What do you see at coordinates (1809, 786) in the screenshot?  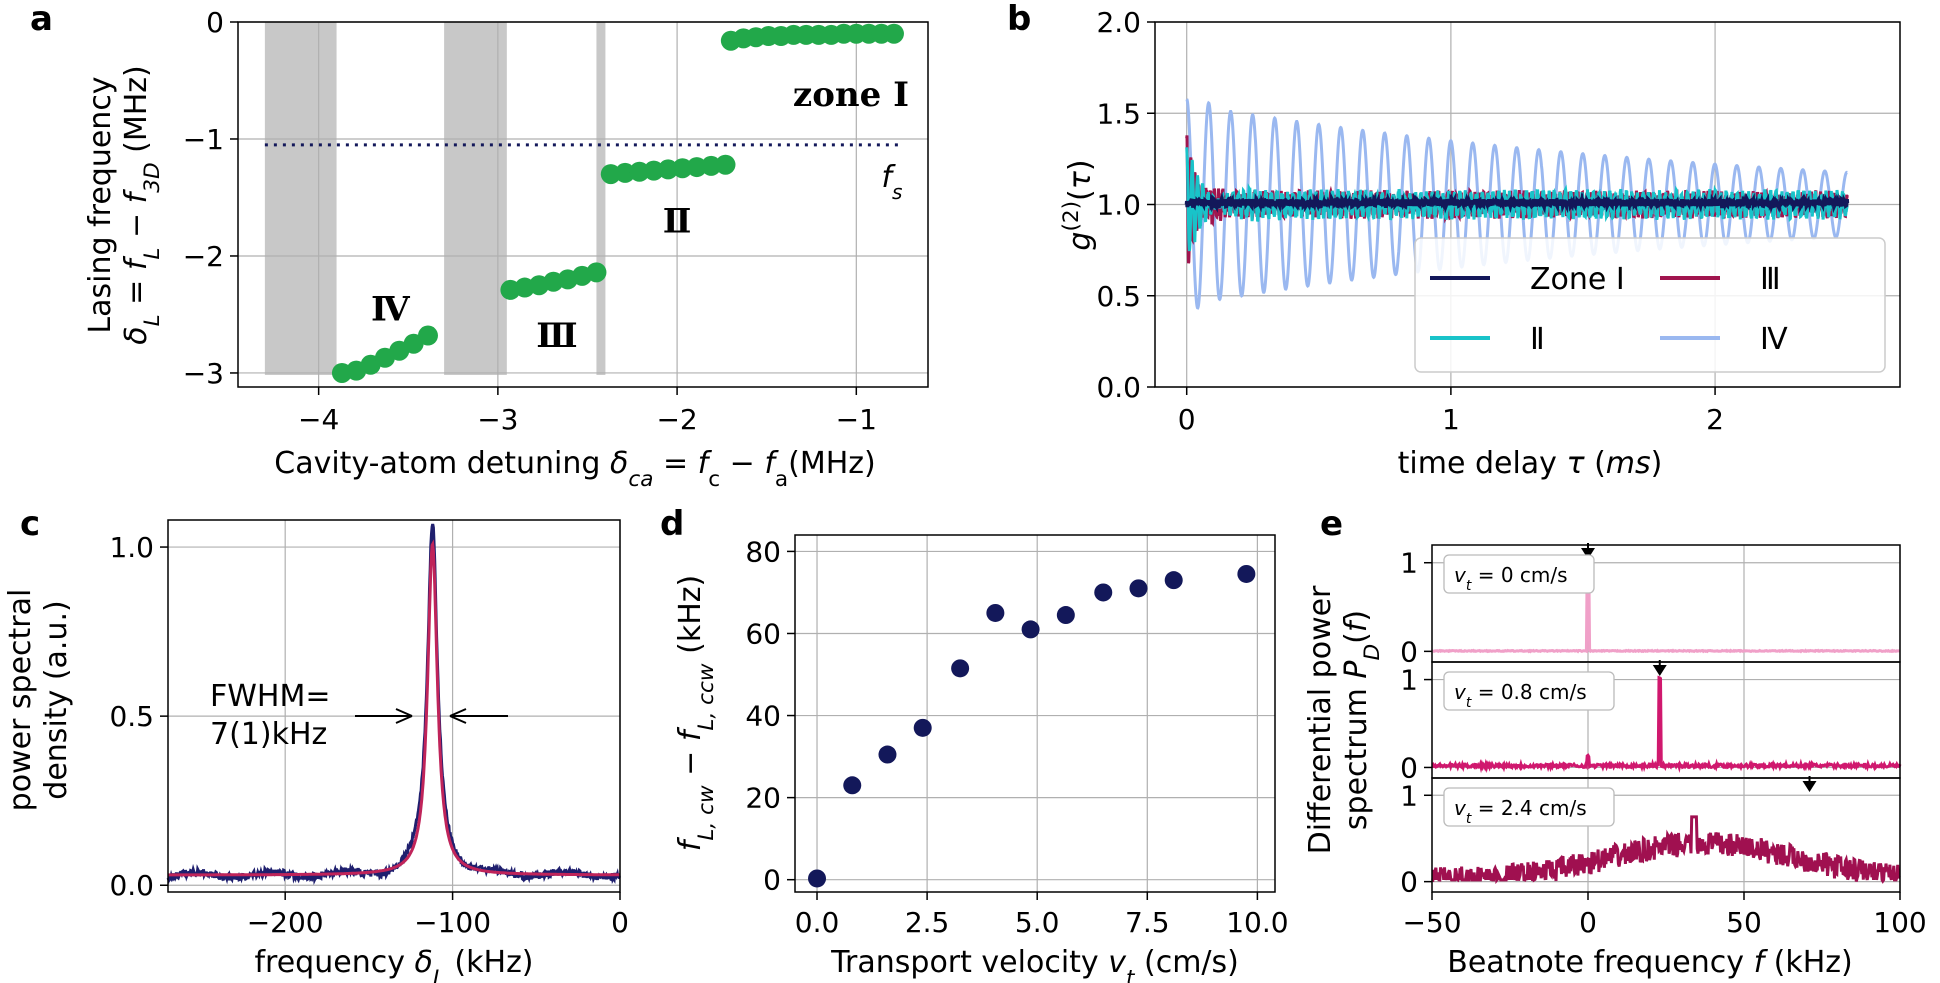 I see `peak-arrow` at bounding box center [1809, 786].